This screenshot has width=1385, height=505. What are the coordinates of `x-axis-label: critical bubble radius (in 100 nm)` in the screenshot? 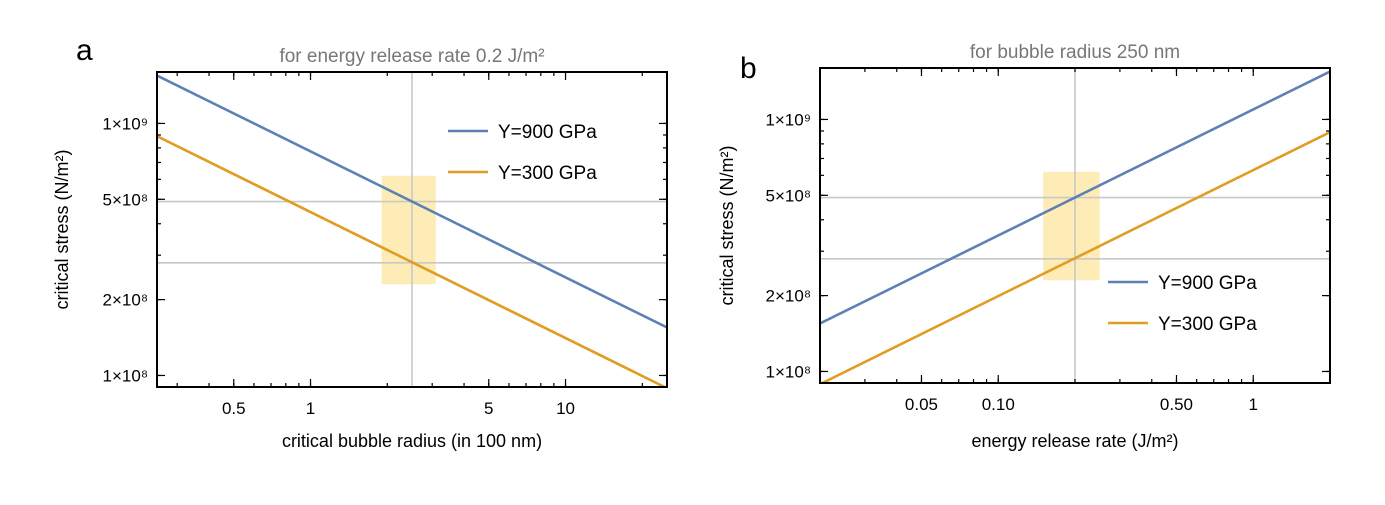 It's located at (412, 441).